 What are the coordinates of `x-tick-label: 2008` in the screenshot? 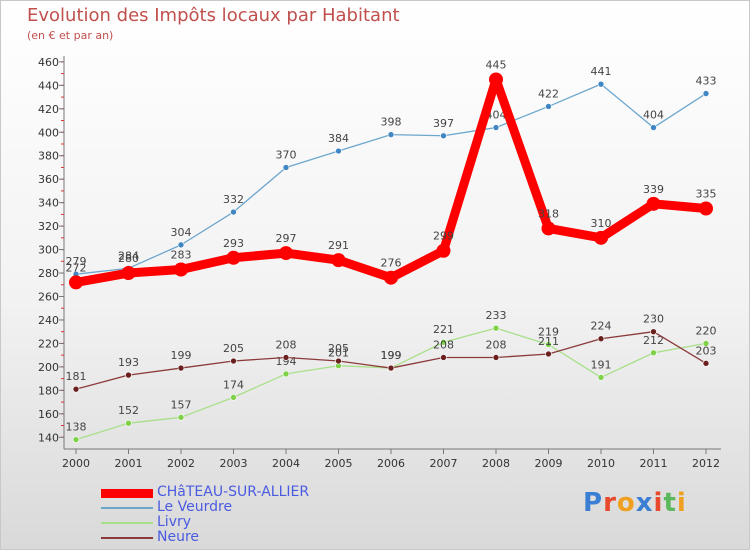 It's located at (496, 463).